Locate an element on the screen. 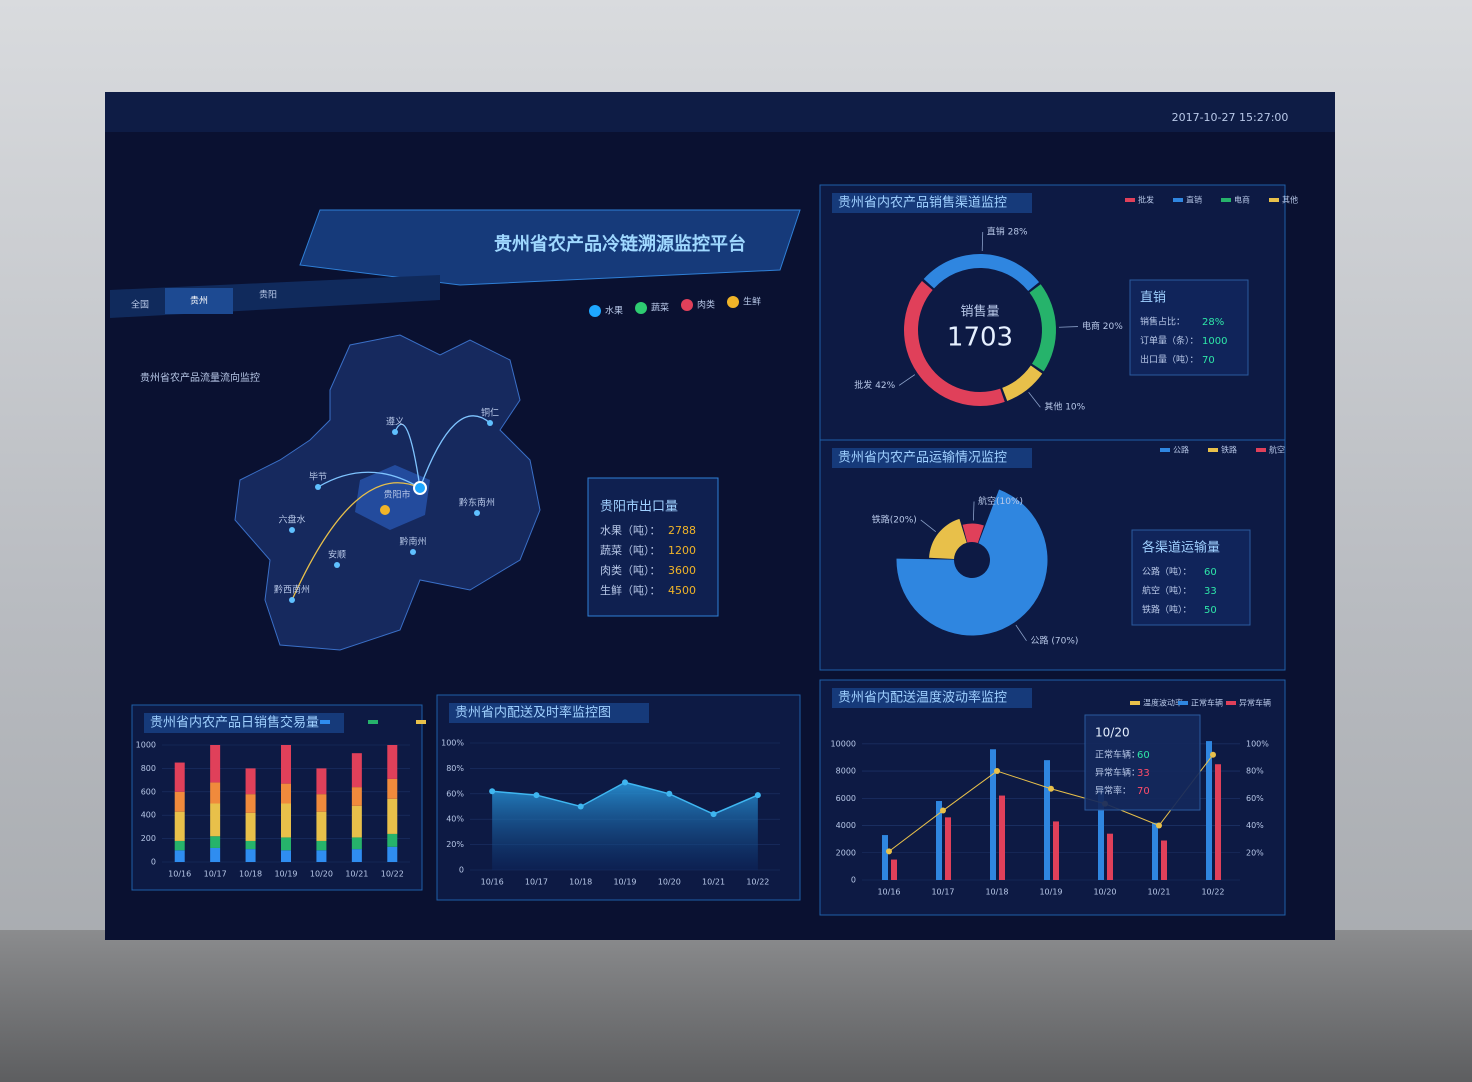  detail-label: 订单量（条）： is located at coordinates (1169, 341).